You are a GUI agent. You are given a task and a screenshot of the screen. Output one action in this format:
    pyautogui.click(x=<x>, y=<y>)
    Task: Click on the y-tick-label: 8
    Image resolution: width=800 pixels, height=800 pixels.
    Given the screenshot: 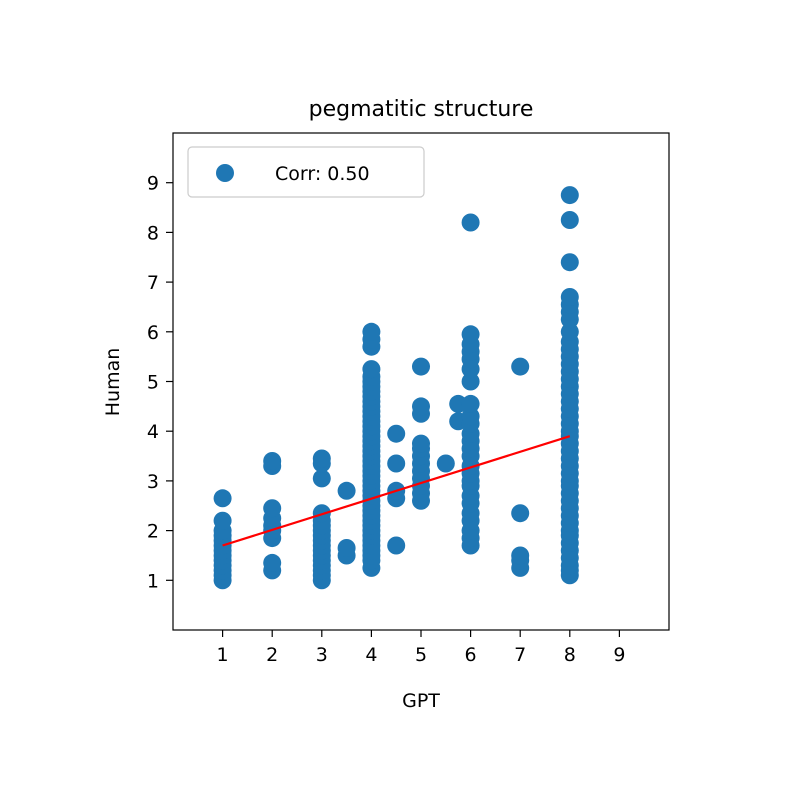 What is the action you would take?
    pyautogui.click(x=153, y=233)
    